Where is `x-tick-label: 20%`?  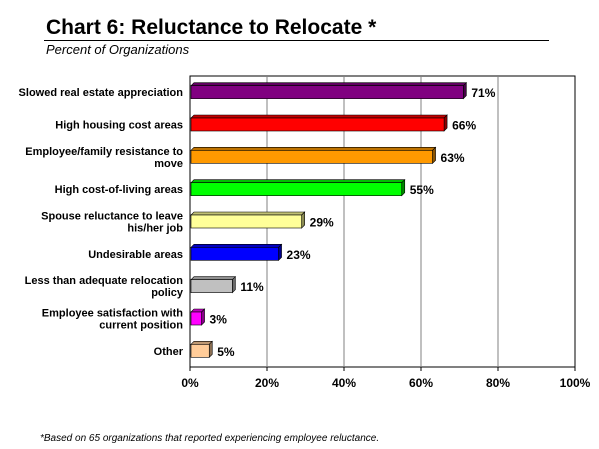
x-tick-label: 20% is located at coordinates (267, 383).